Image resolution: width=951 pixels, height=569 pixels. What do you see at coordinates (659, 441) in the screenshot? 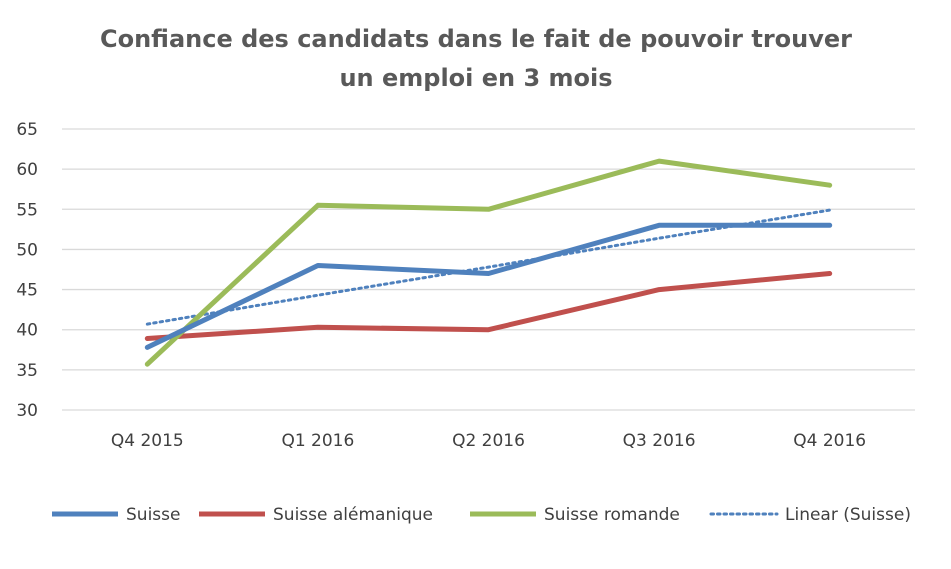
I see `x-tick-label: Q3 2016` at bounding box center [659, 441].